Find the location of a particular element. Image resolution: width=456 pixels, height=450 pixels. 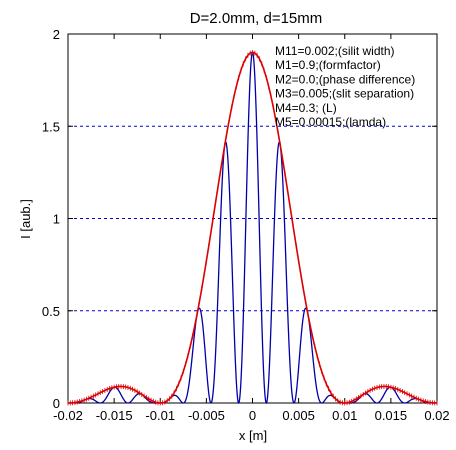

x-axis-label: x [m] is located at coordinates (253, 435).